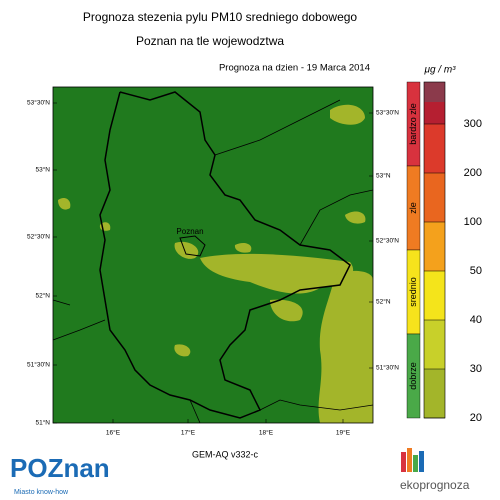  I want to click on model: GEM-AQ v332-c, so click(225, 454).